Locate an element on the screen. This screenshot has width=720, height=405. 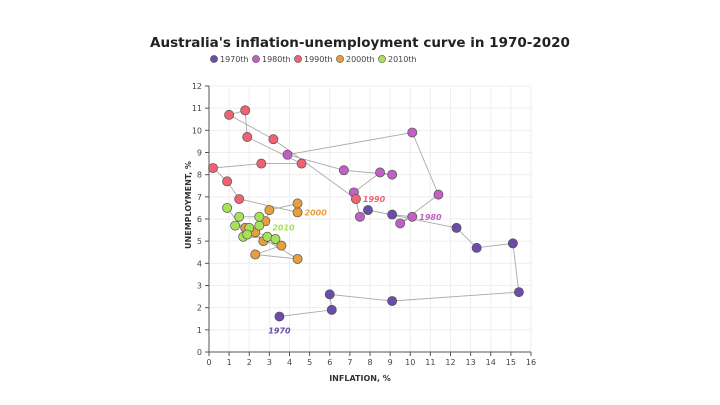
x-tick-label: 11 is located at coordinates (430, 362).